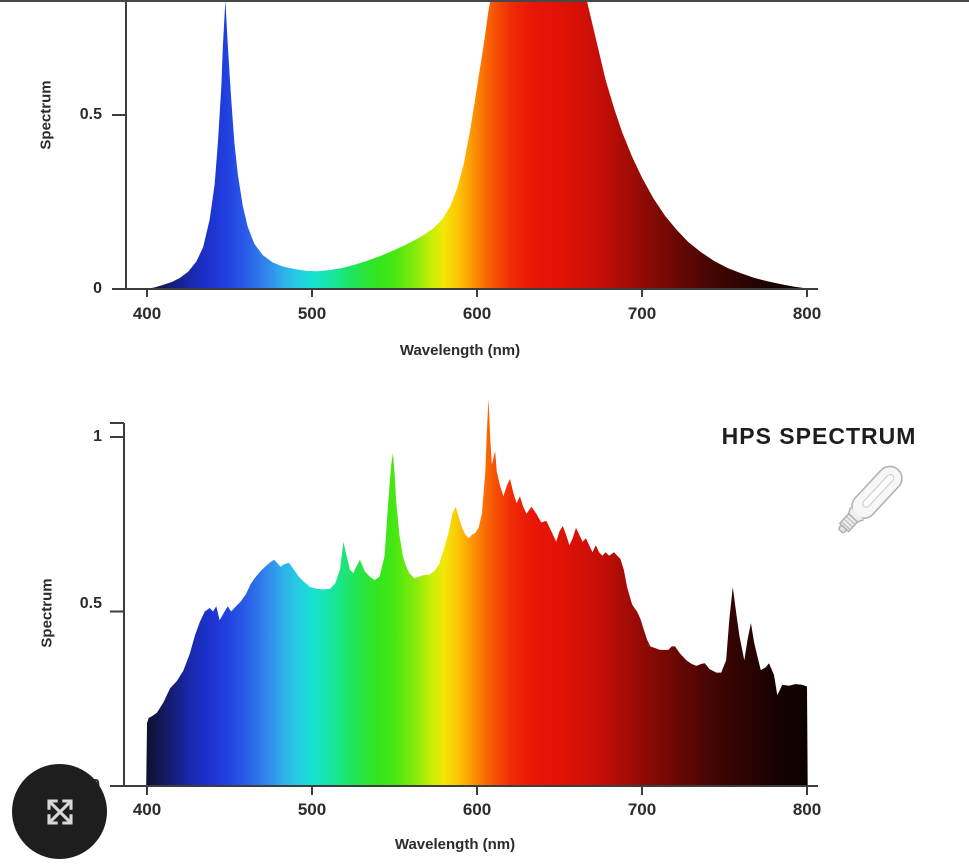  Describe the element at coordinates (312, 809) in the screenshot. I see `hps-x-tick-label-500: 500` at that location.